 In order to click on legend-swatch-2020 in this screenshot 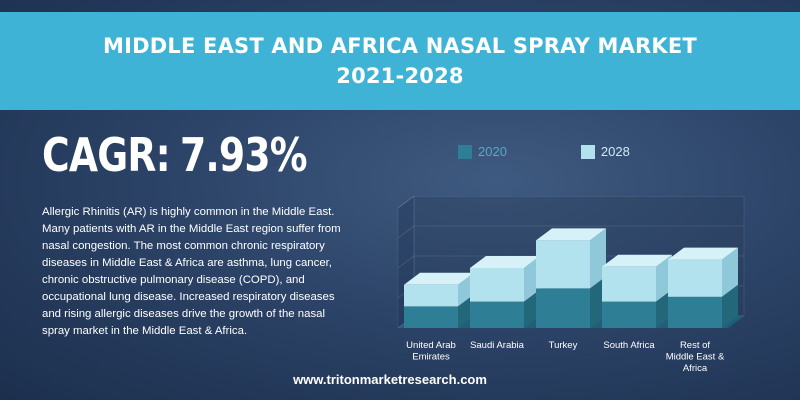, I will do `click(465, 151)`.